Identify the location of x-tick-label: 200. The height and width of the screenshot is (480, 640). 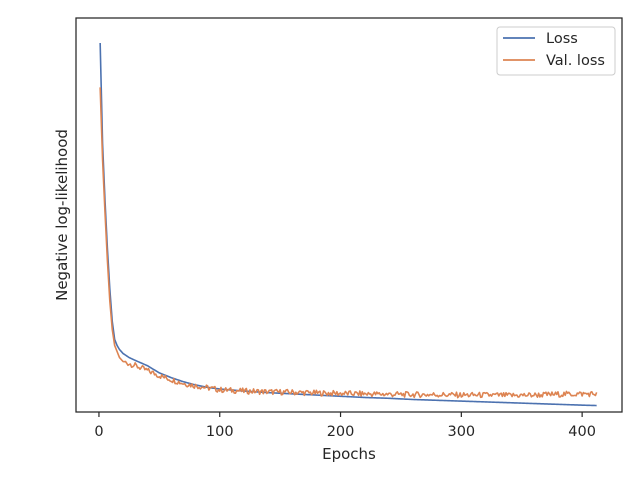
(341, 432).